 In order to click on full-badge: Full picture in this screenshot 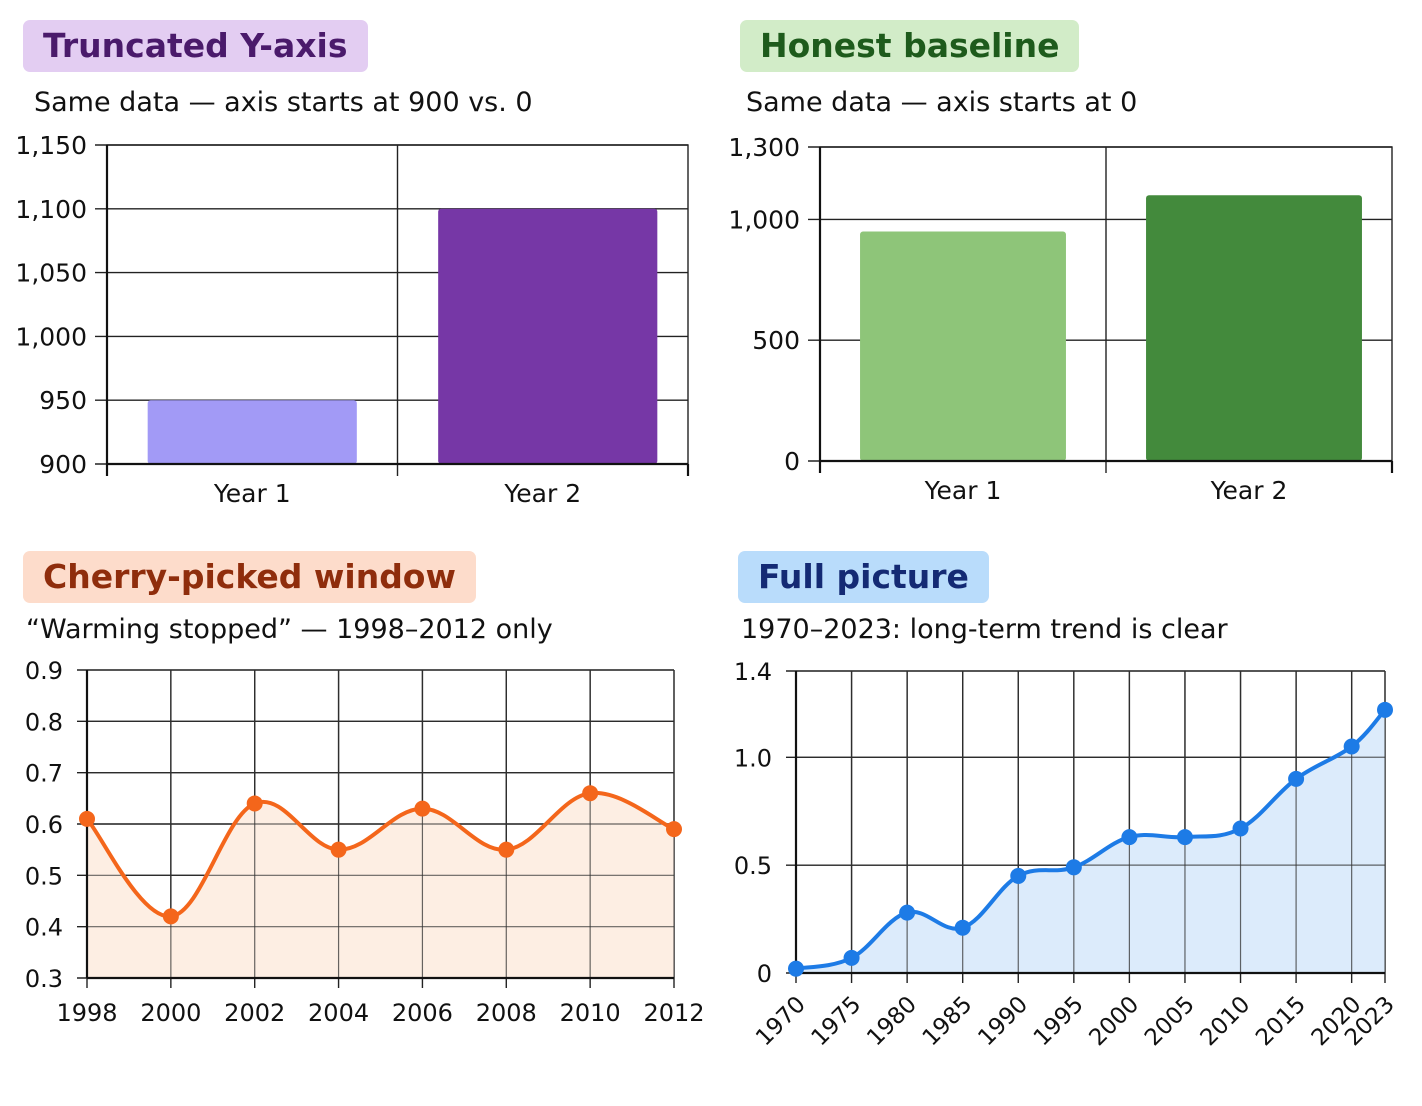, I will do `click(863, 577)`.